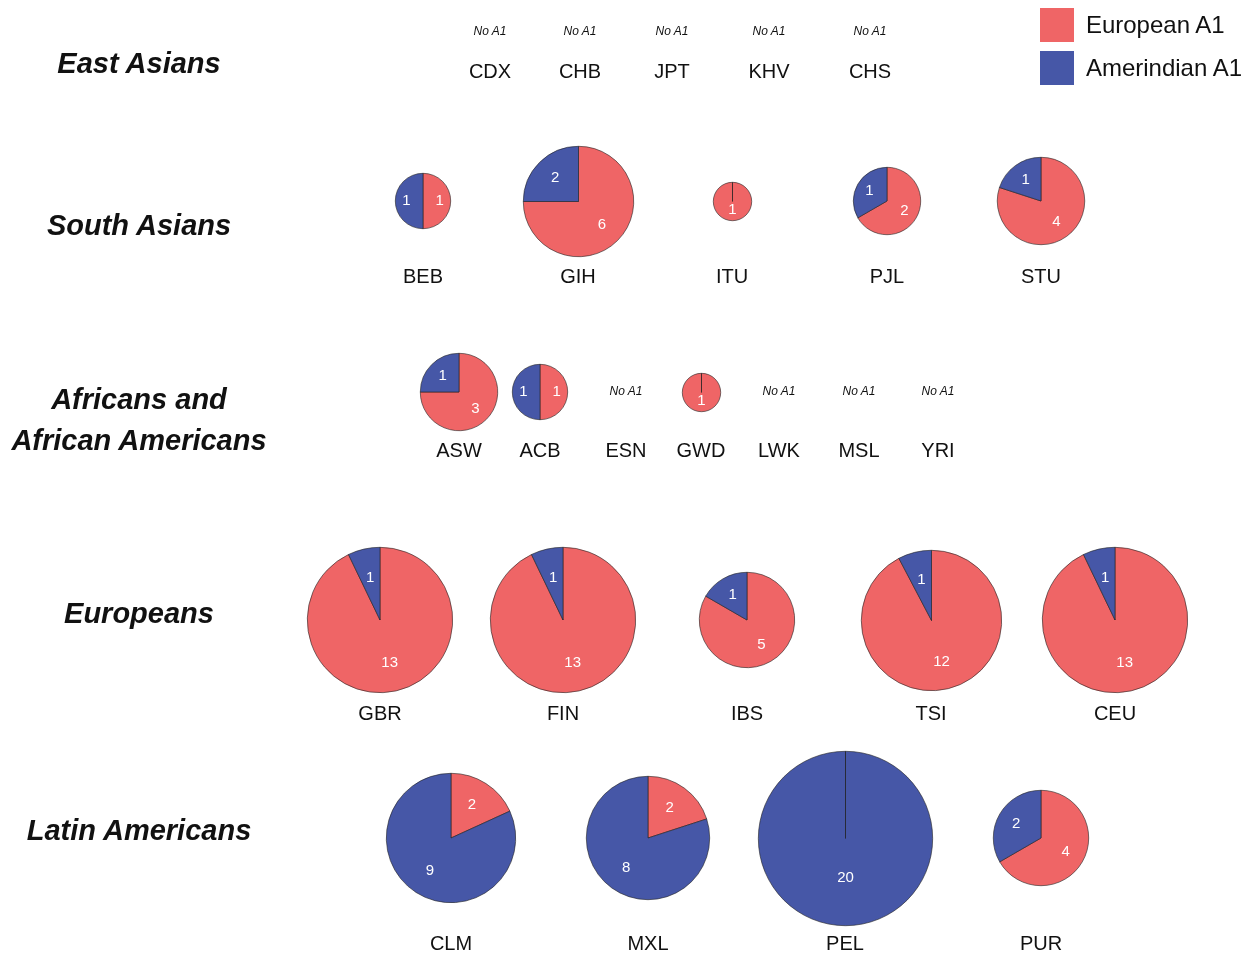 The height and width of the screenshot is (955, 1248). I want to click on text: Africans and African Americans, so click(139, 420).